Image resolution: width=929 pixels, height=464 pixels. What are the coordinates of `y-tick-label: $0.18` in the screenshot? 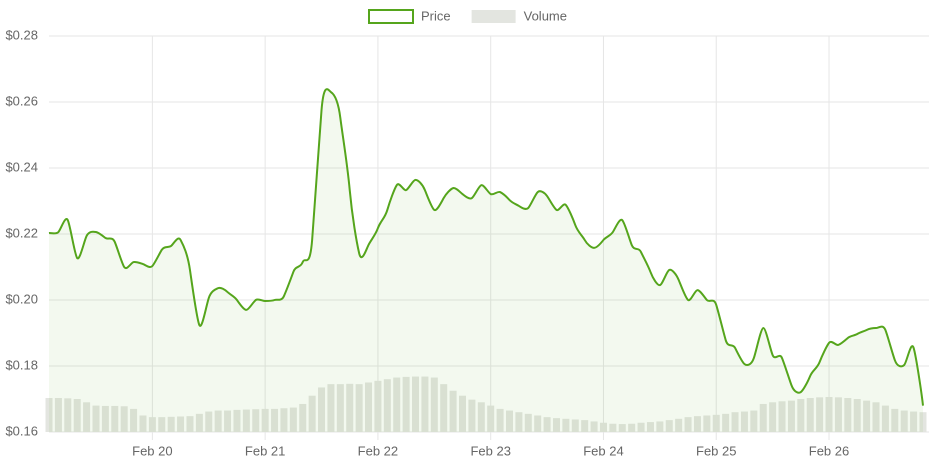 It's located at (21, 364).